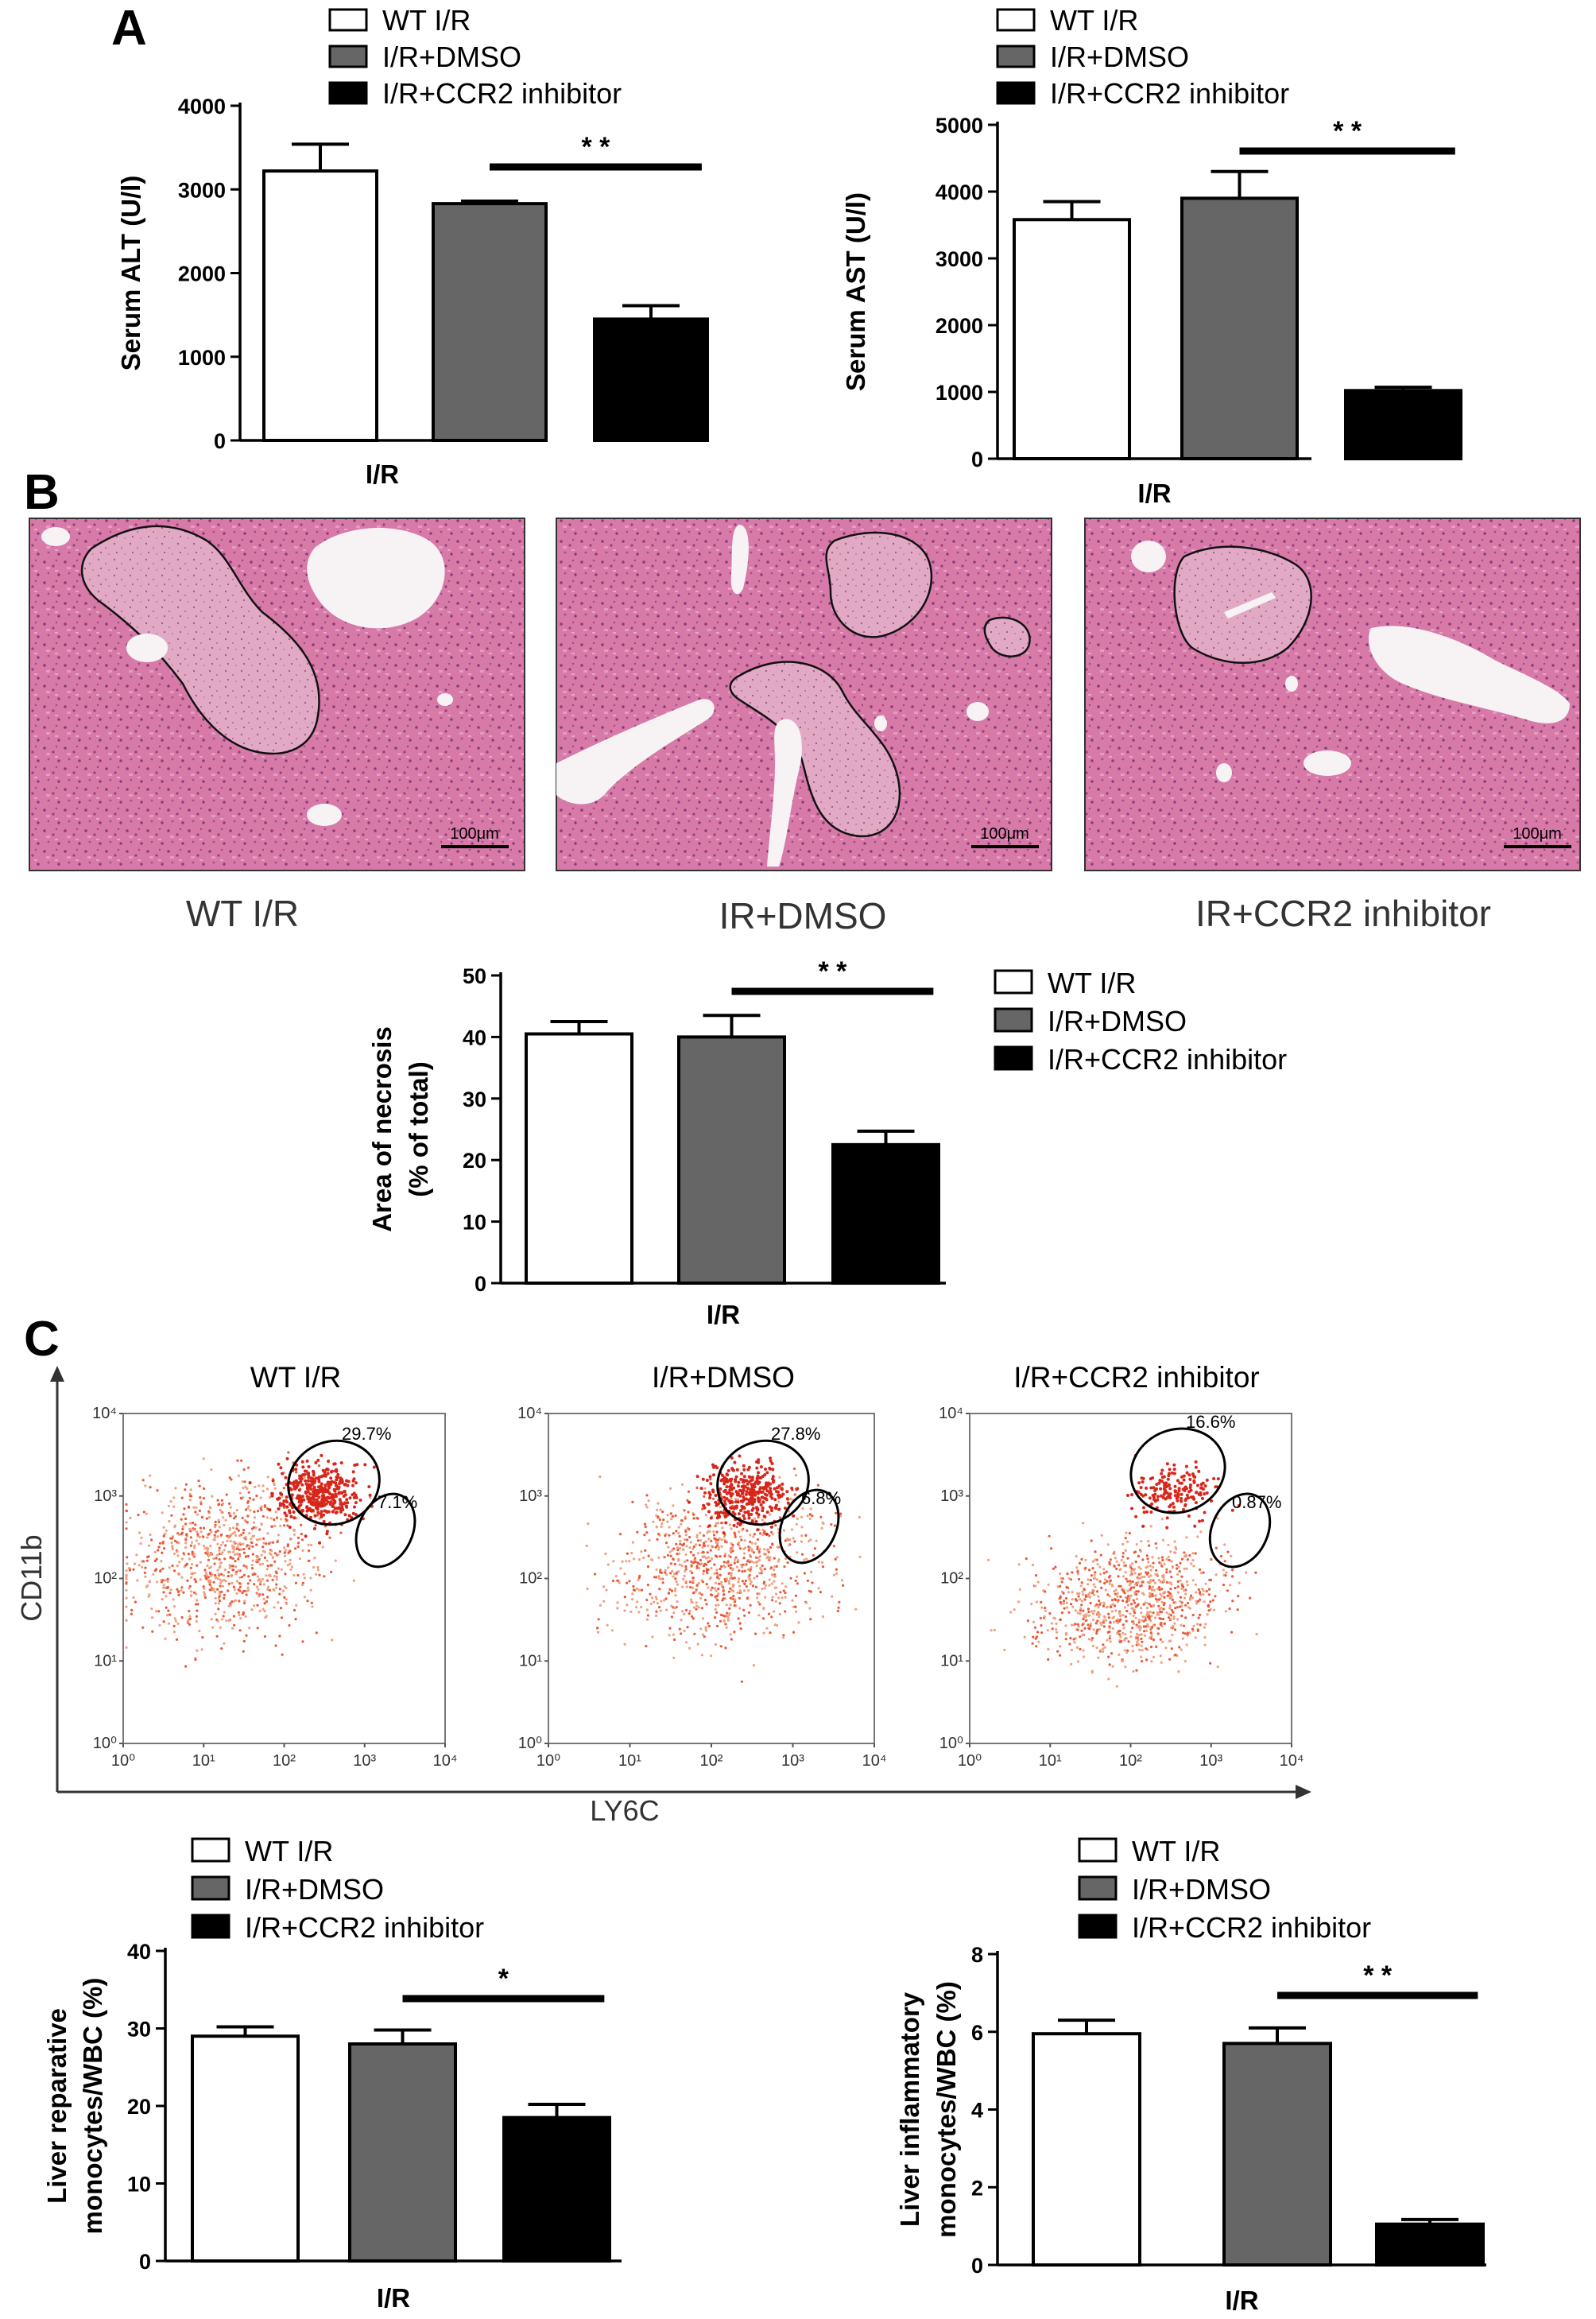 The image size is (1596, 2319). What do you see at coordinates (977, 2188) in the screenshot?
I see `y-tick-label: 2` at bounding box center [977, 2188].